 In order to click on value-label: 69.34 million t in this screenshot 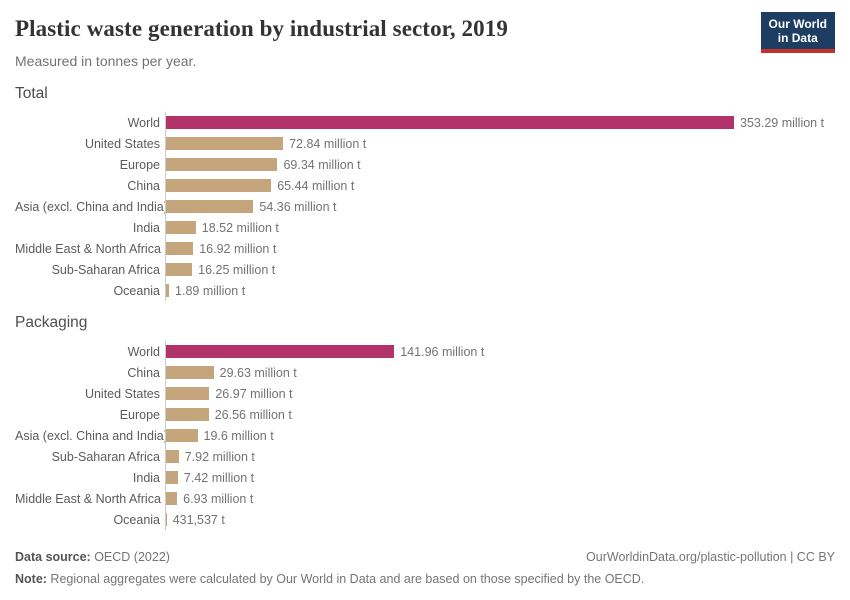, I will do `click(322, 164)`.